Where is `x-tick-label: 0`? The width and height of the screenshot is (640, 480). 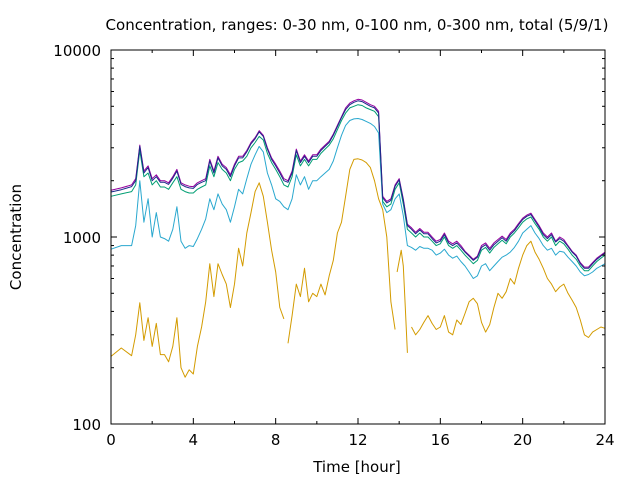
x-tick-label: 0 is located at coordinates (111, 440).